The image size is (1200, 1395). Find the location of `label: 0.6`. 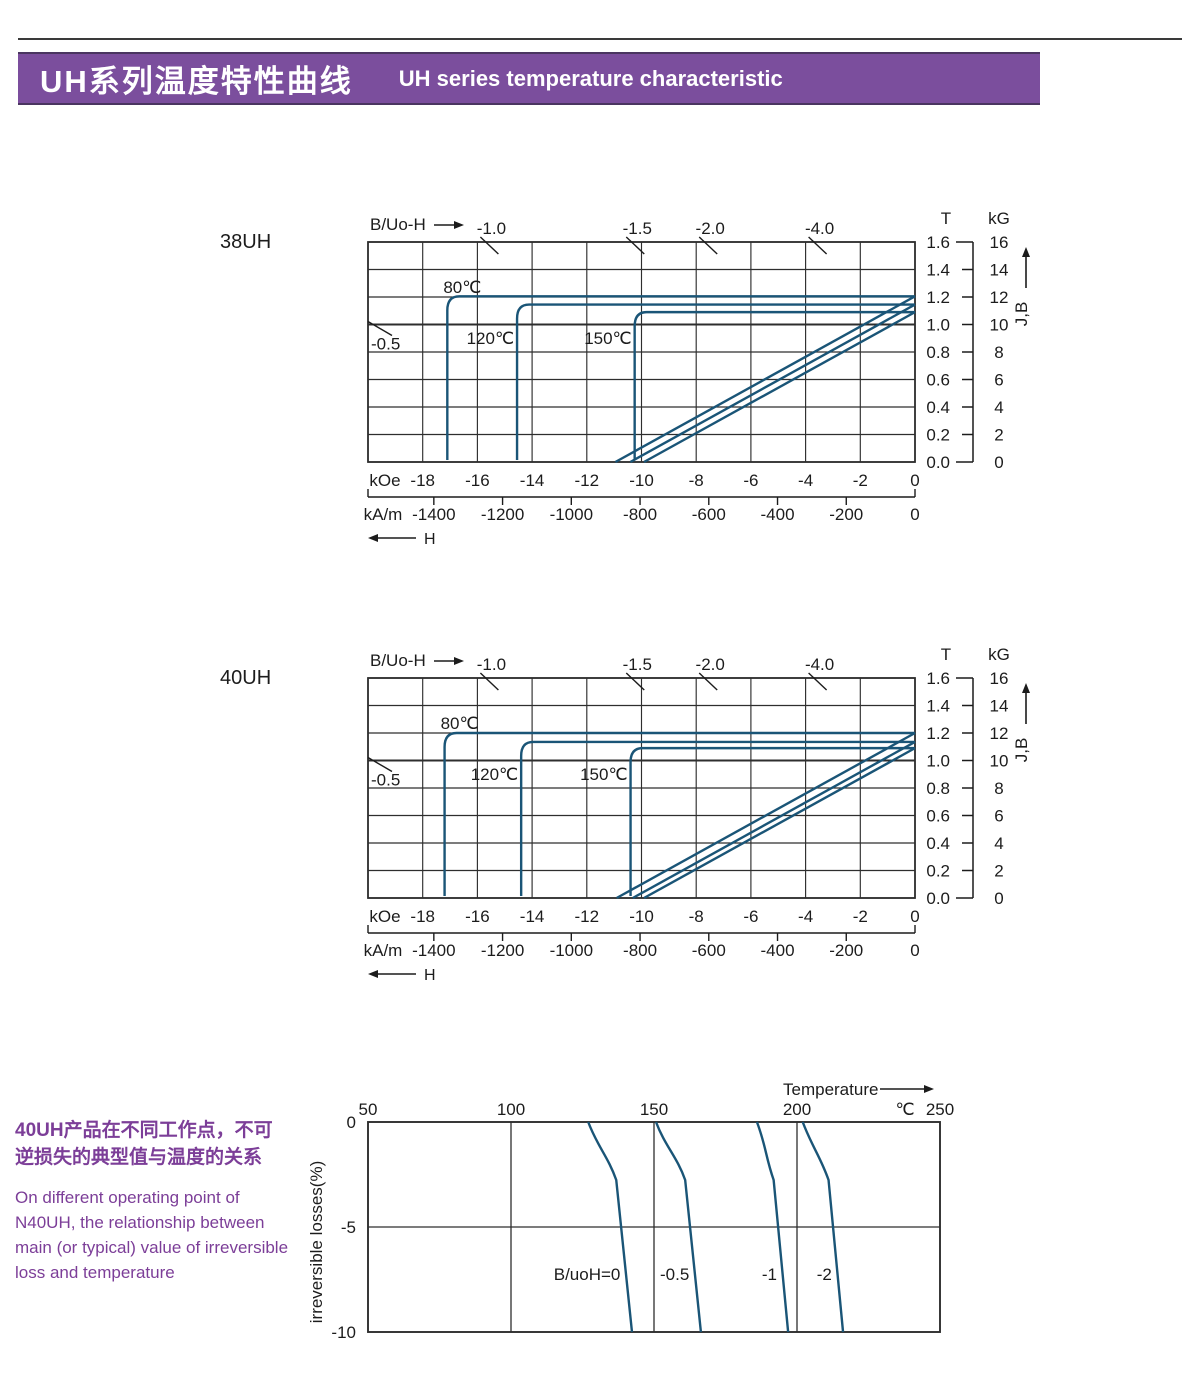

label: 0.6 is located at coordinates (938, 816).